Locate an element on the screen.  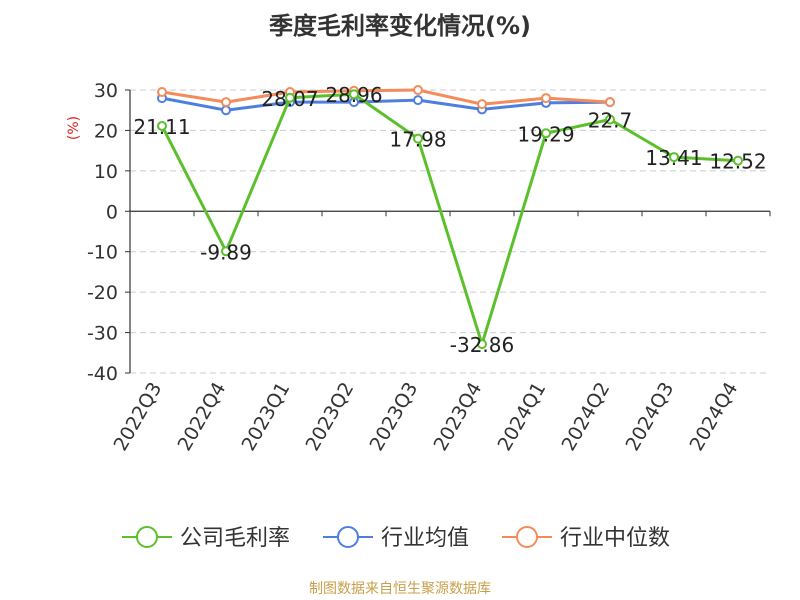
data-label: 13.41 is located at coordinates (673, 158).